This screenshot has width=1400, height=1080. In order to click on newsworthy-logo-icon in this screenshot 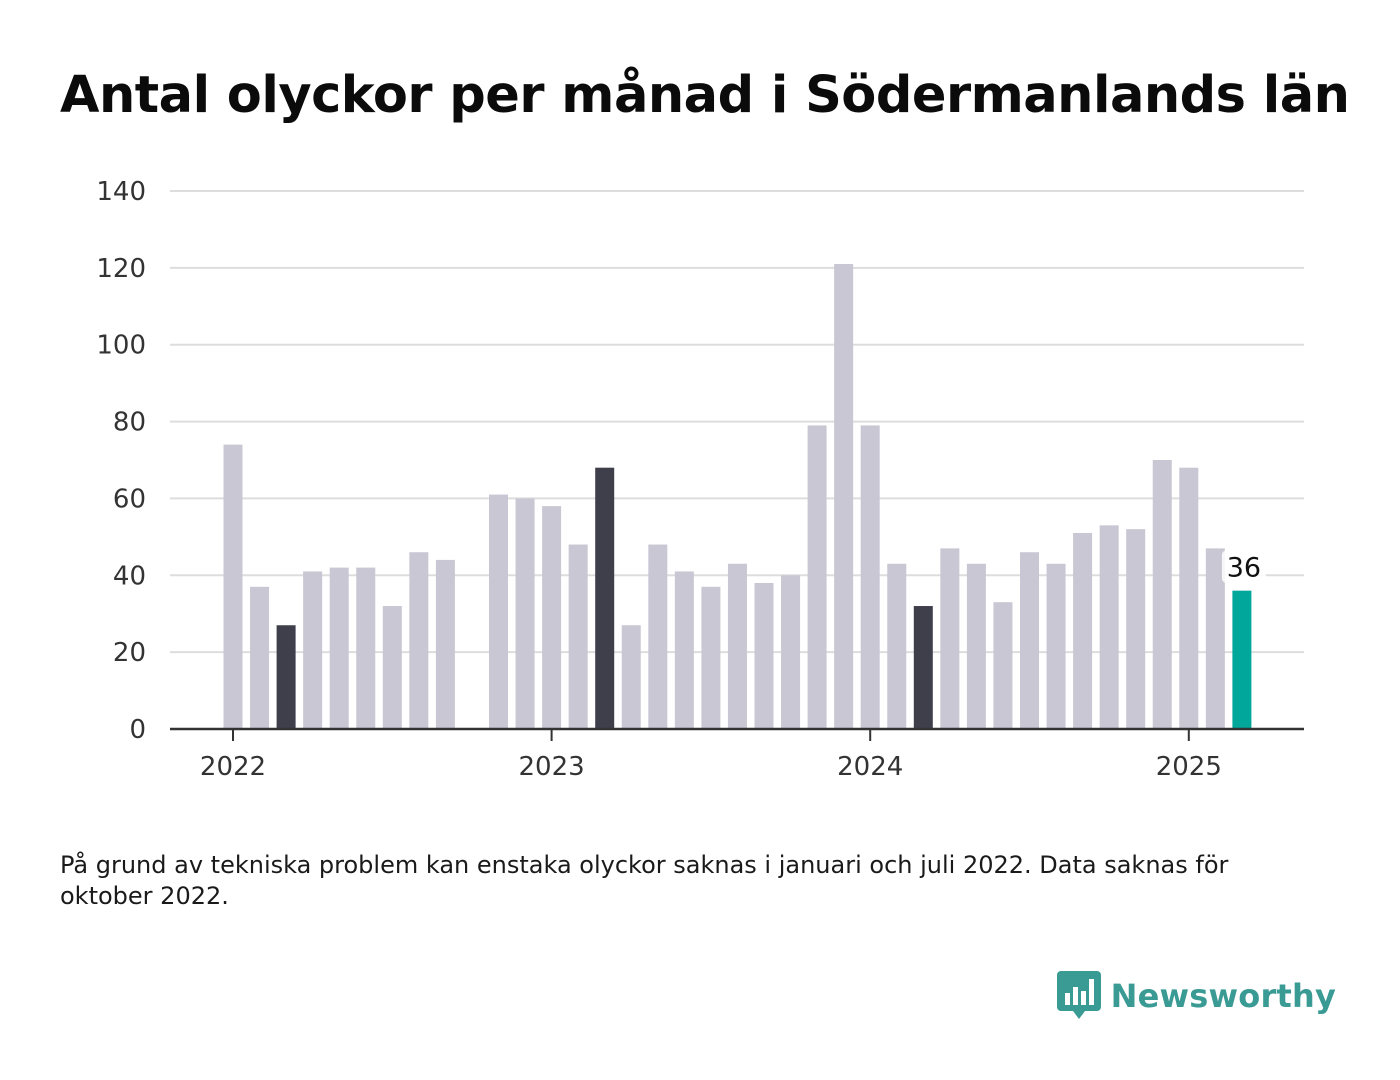, I will do `click(1078, 995)`.